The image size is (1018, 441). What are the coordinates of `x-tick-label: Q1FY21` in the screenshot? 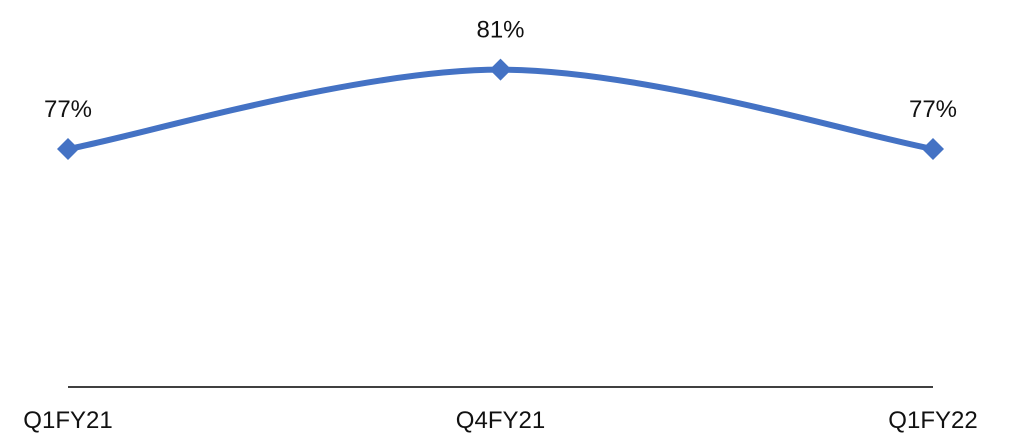 It's located at (67, 420).